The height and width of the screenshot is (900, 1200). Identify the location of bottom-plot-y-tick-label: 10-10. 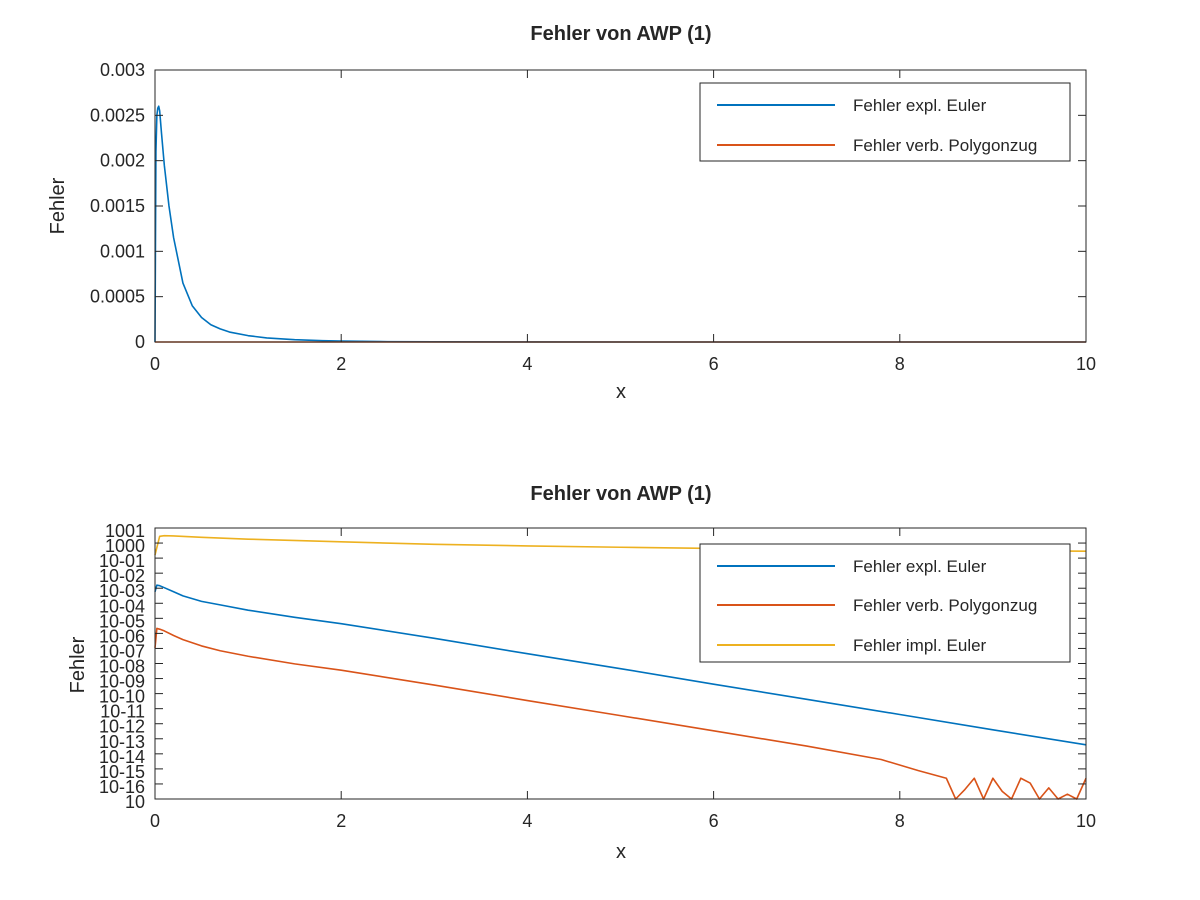
(122, 697).